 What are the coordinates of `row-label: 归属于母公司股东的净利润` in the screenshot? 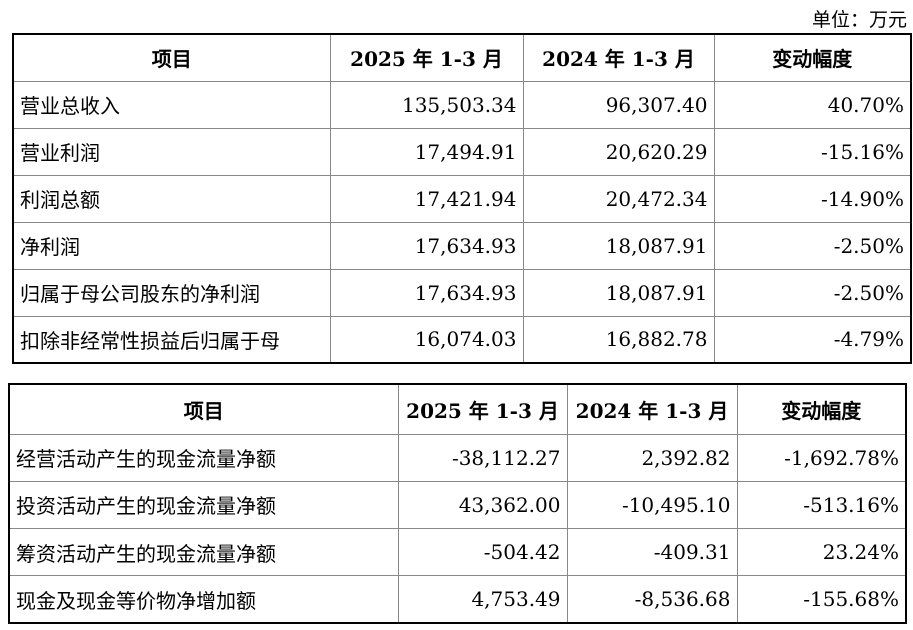 It's located at (171, 292).